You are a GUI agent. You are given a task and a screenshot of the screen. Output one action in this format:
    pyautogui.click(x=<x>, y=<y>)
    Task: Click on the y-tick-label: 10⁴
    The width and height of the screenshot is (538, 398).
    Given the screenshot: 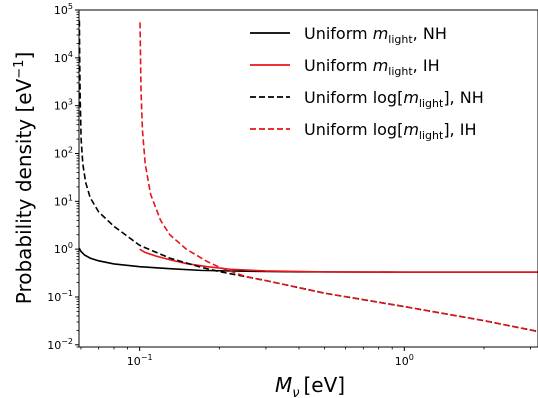 What is the action you would take?
    pyautogui.click(x=63, y=57)
    